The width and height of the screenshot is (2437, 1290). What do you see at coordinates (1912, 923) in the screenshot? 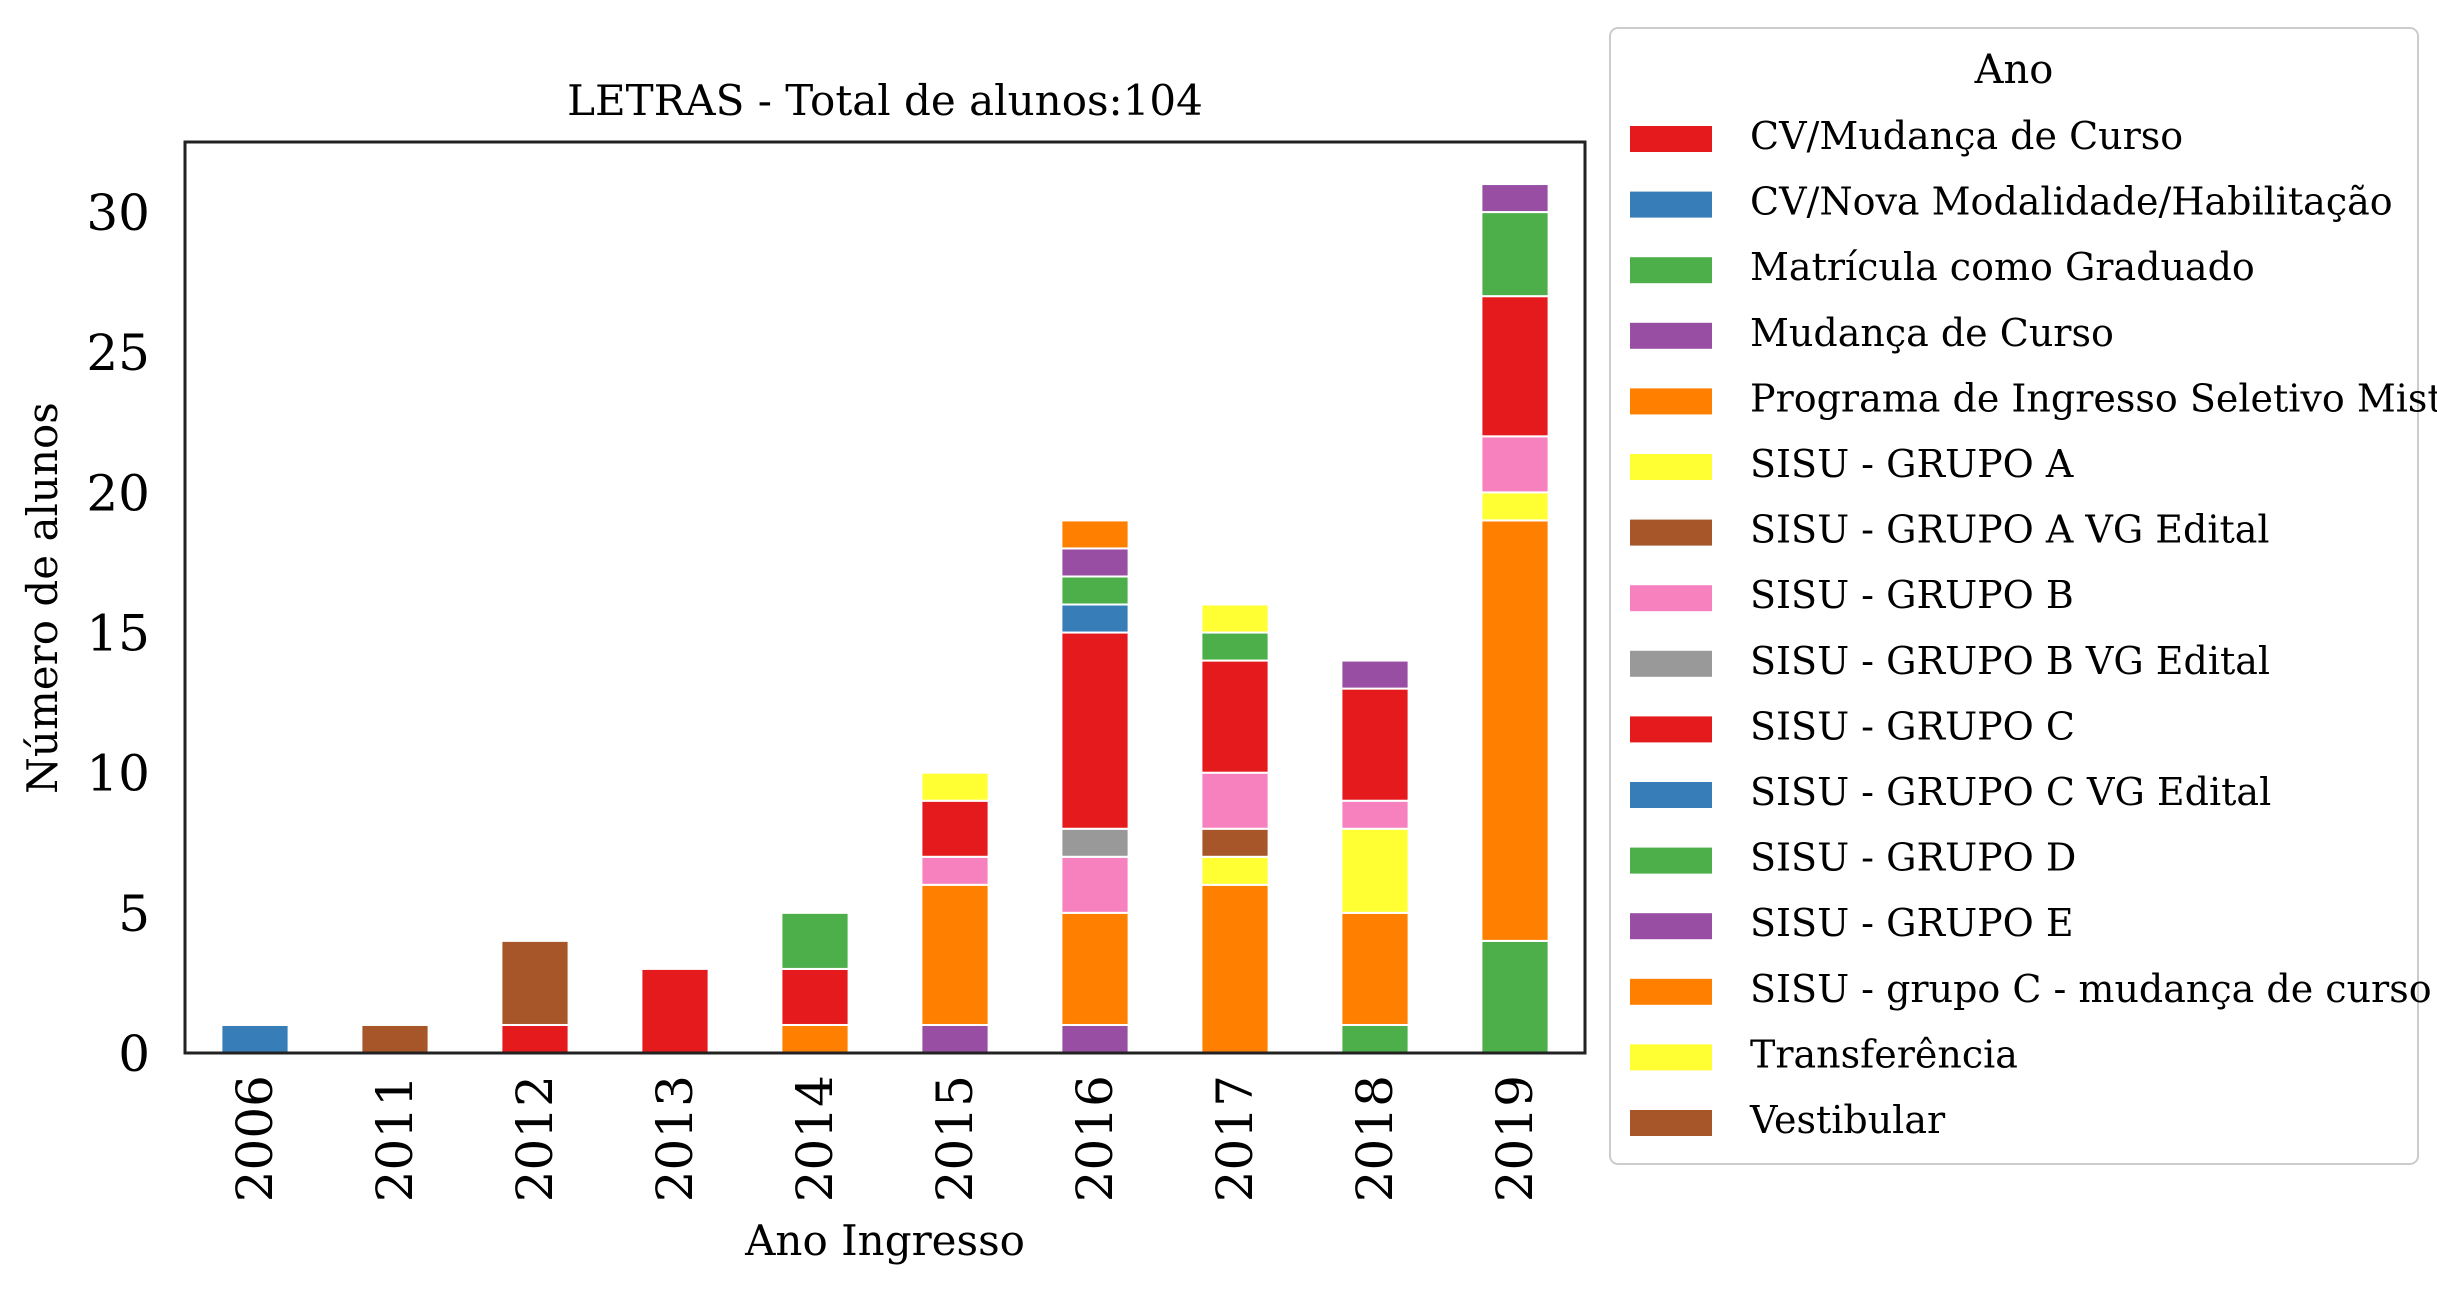
I see `legend-label: SISU - GRUPO E` at bounding box center [1912, 923].